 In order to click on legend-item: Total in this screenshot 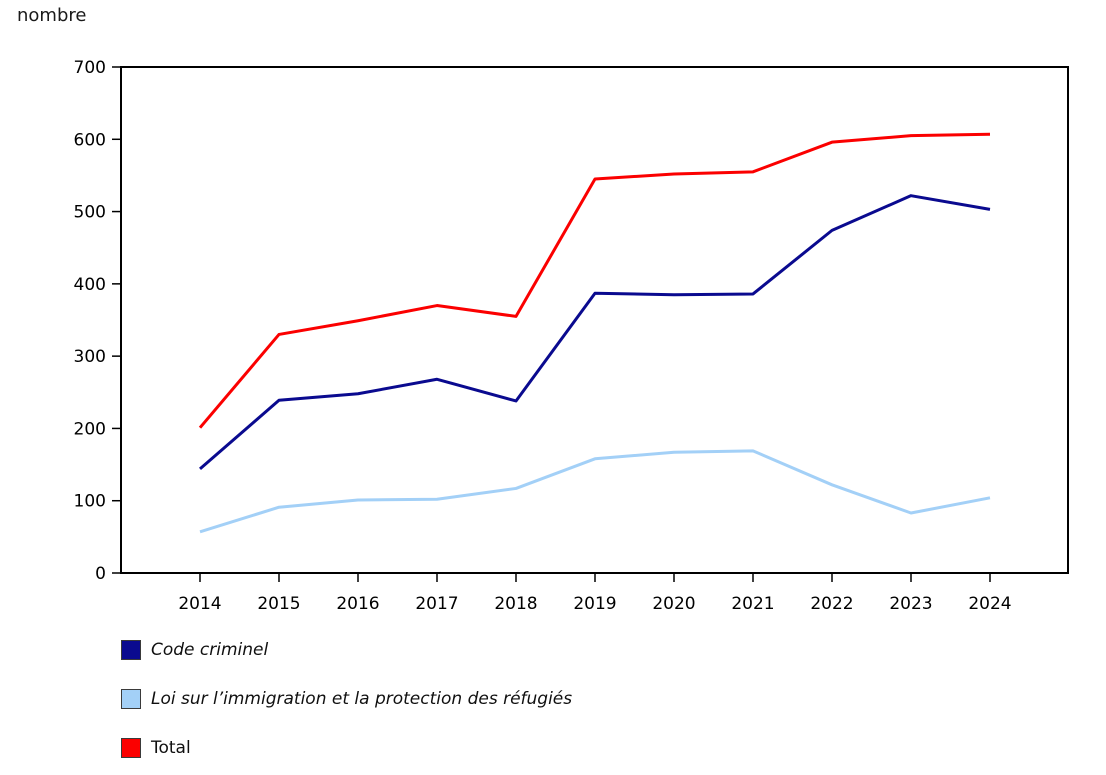, I will do `click(346, 748)`.